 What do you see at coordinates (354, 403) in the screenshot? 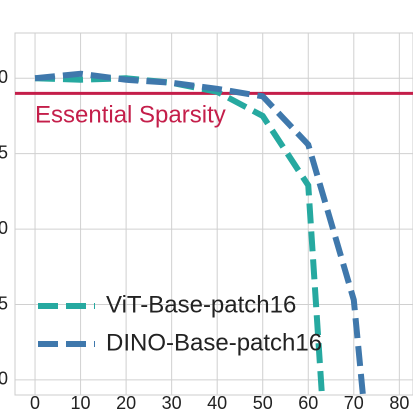
I see `x-tick-label: 70` at bounding box center [354, 403].